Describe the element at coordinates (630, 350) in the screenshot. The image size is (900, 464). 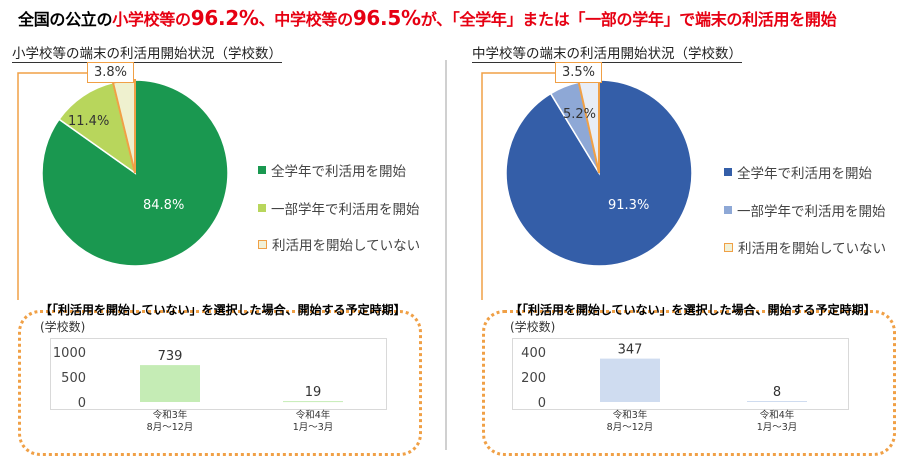
I see `bar-value-label: 347` at that location.